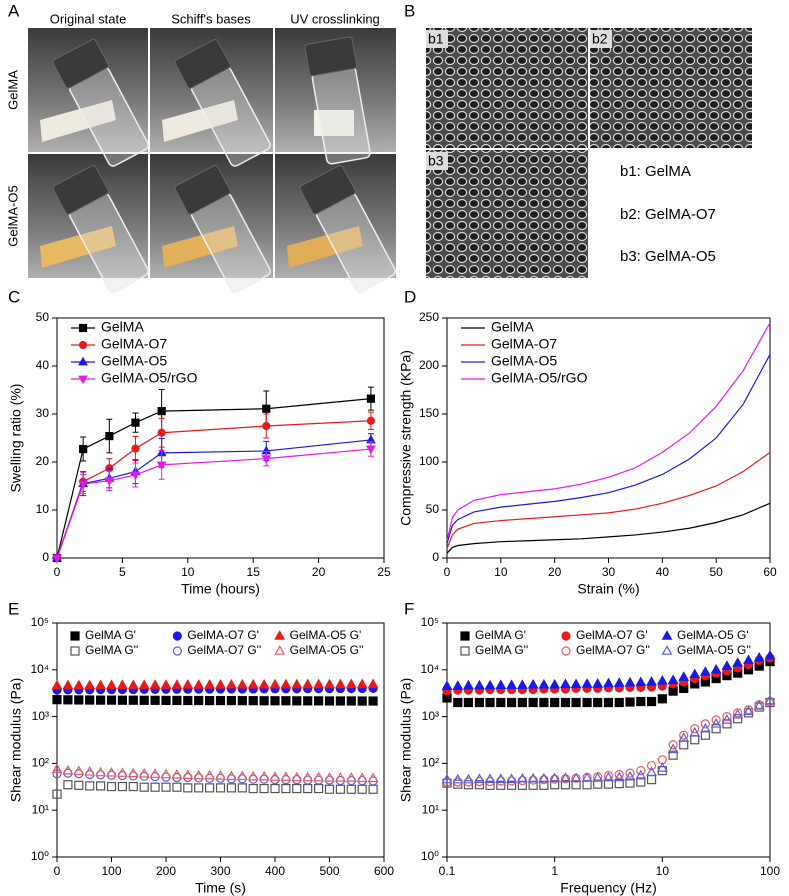 The image size is (789, 896). What do you see at coordinates (608, 589) in the screenshot?
I see `x-axis-title: Strain (%)` at bounding box center [608, 589].